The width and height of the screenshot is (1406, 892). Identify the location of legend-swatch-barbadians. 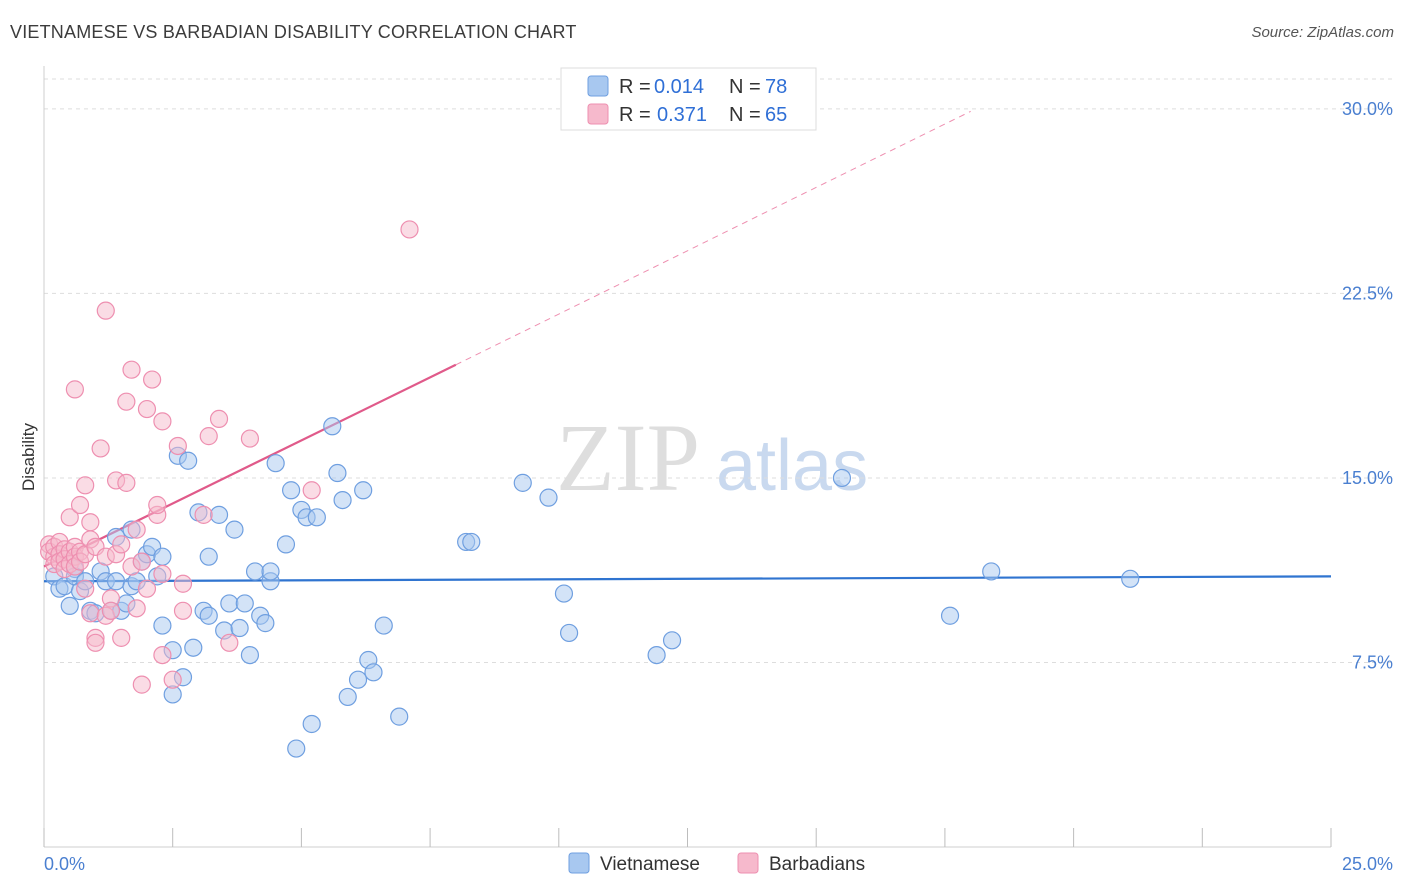
(598, 114).